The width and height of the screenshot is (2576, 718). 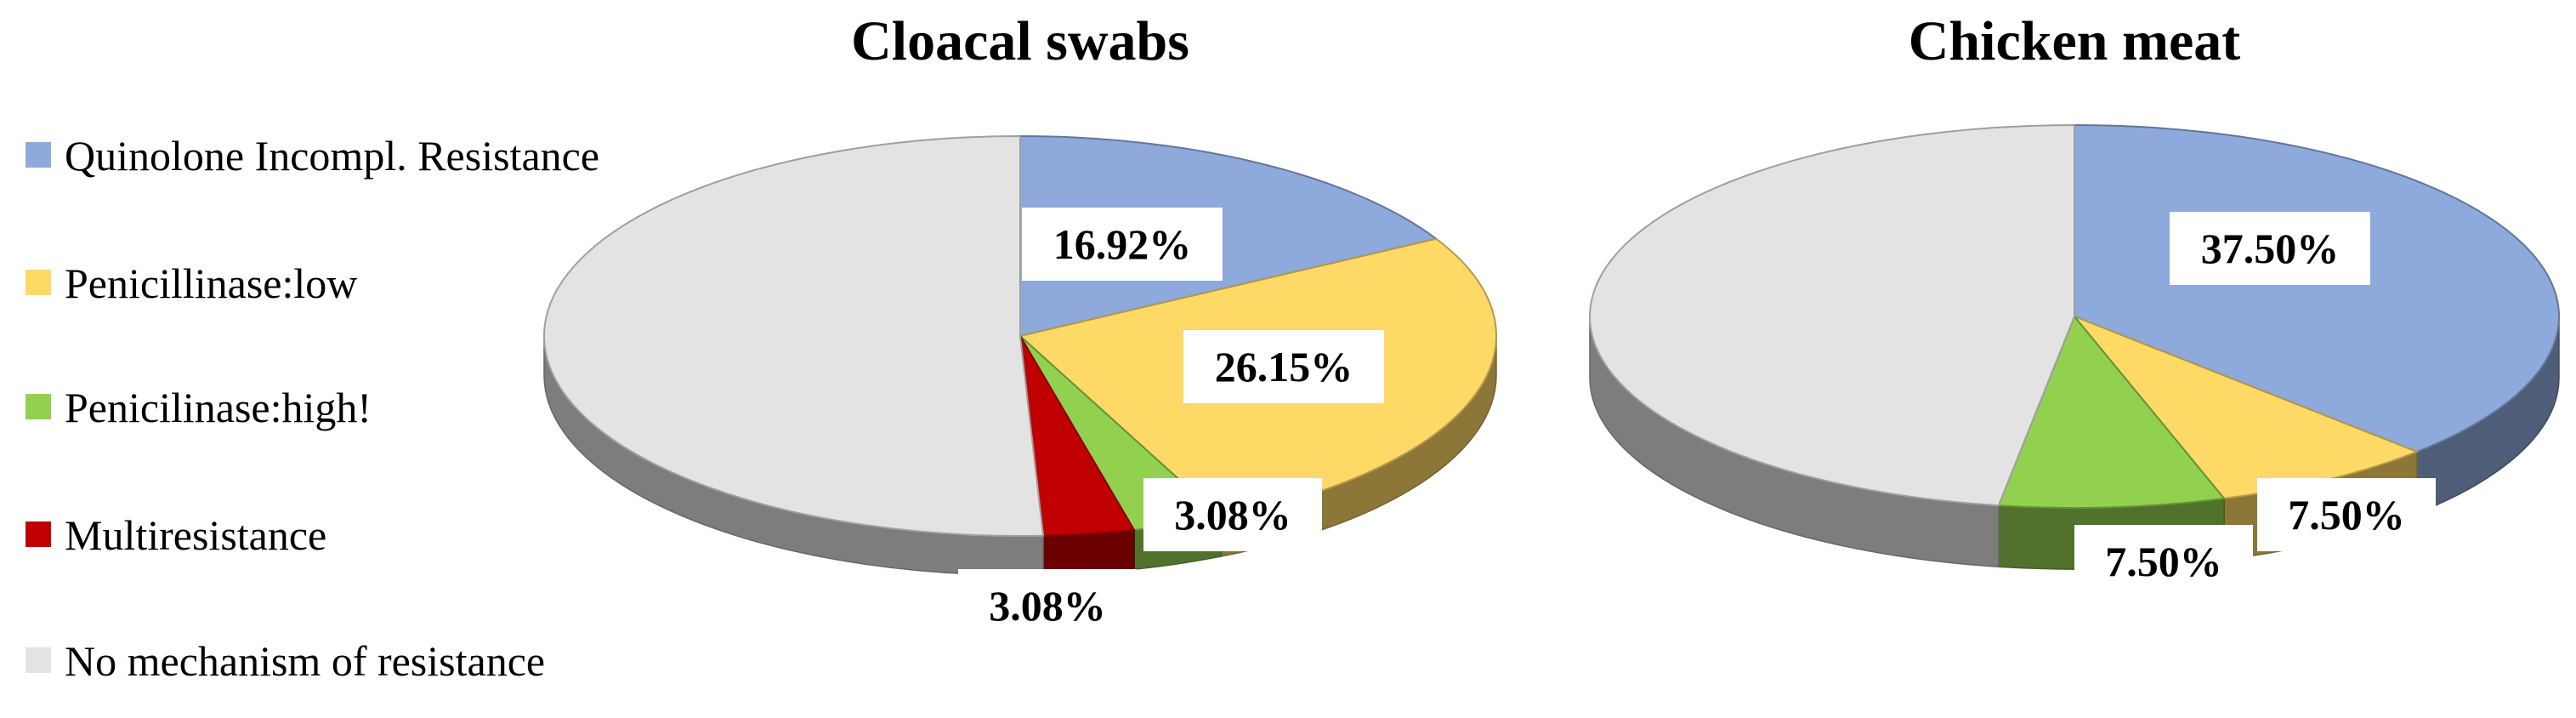 What do you see at coordinates (794, 335) in the screenshot?
I see `cloacal-swabs-slice-no-mechanism-of-resistance` at bounding box center [794, 335].